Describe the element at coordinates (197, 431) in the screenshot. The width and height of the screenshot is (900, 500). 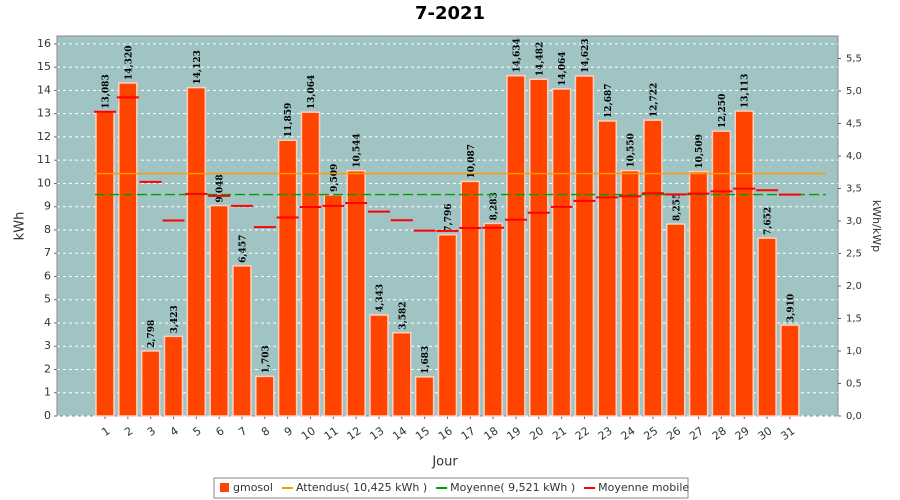
I see `x-tick-label: 5` at that location.